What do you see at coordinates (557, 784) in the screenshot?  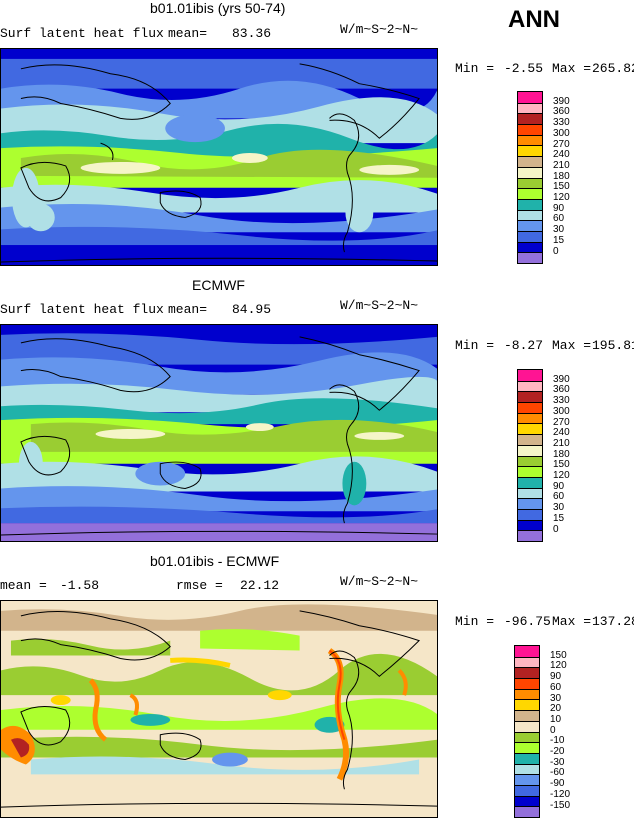 I see `colorbar-level-label: -90` at bounding box center [557, 784].